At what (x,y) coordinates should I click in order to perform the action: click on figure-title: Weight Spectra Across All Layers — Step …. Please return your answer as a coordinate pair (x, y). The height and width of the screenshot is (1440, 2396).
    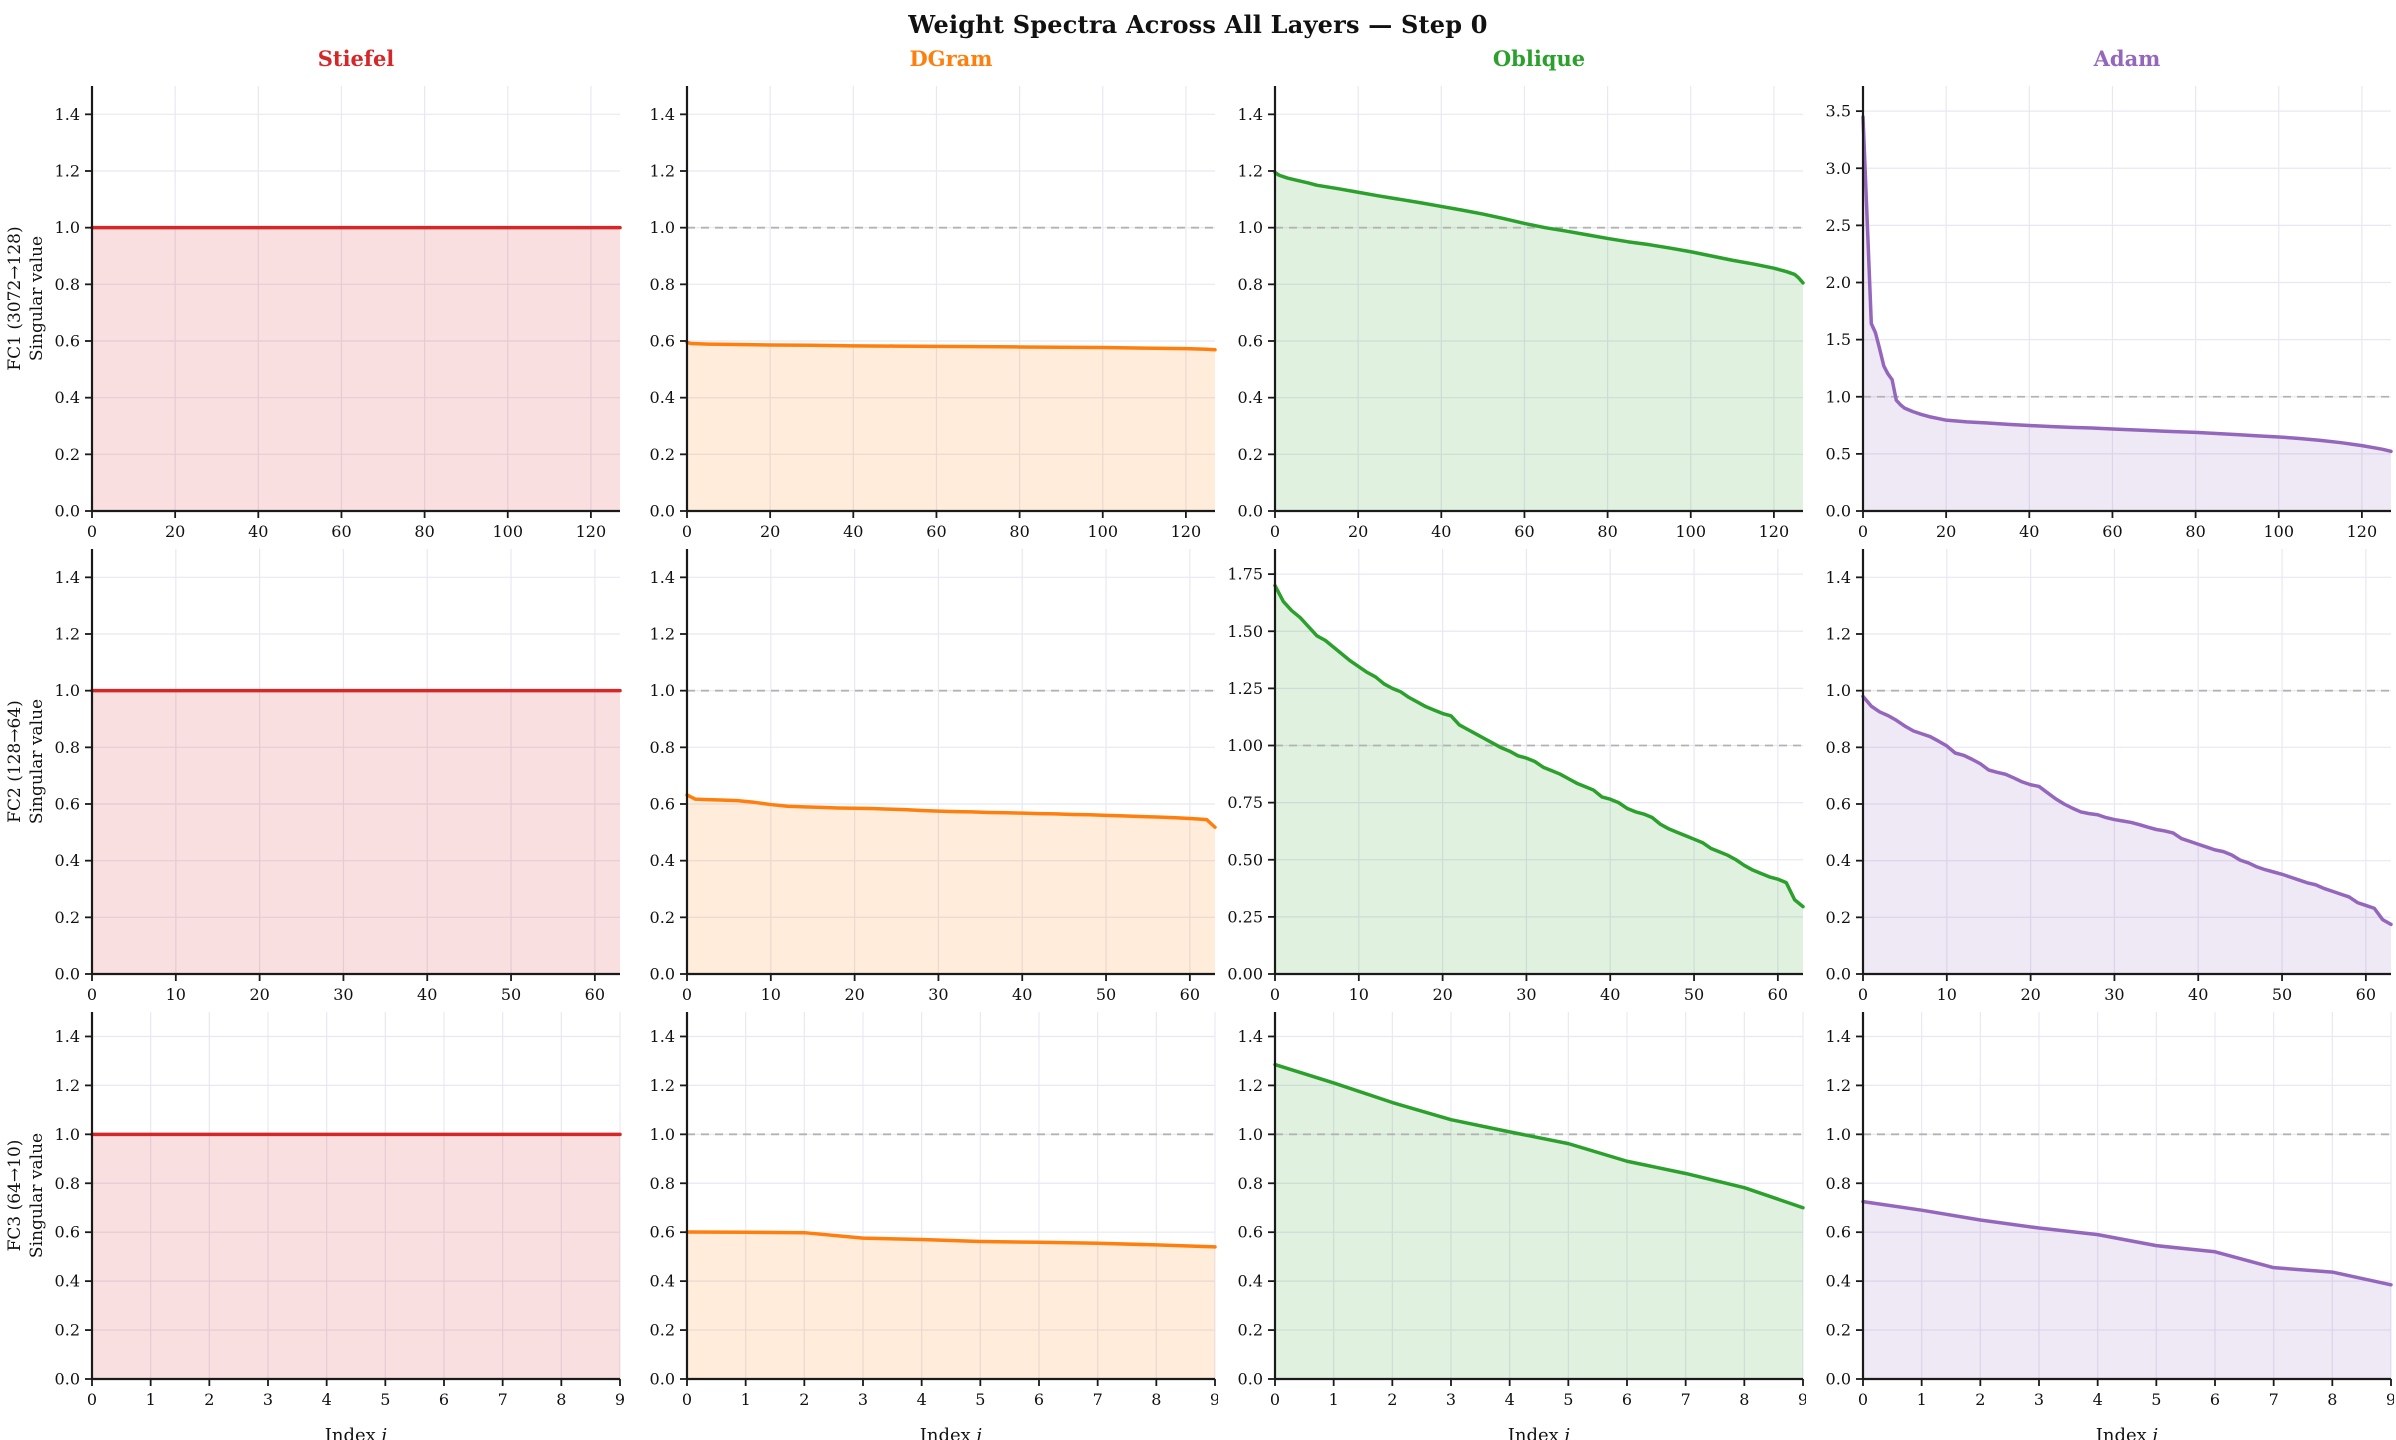
    Looking at the image, I should click on (1198, 24).